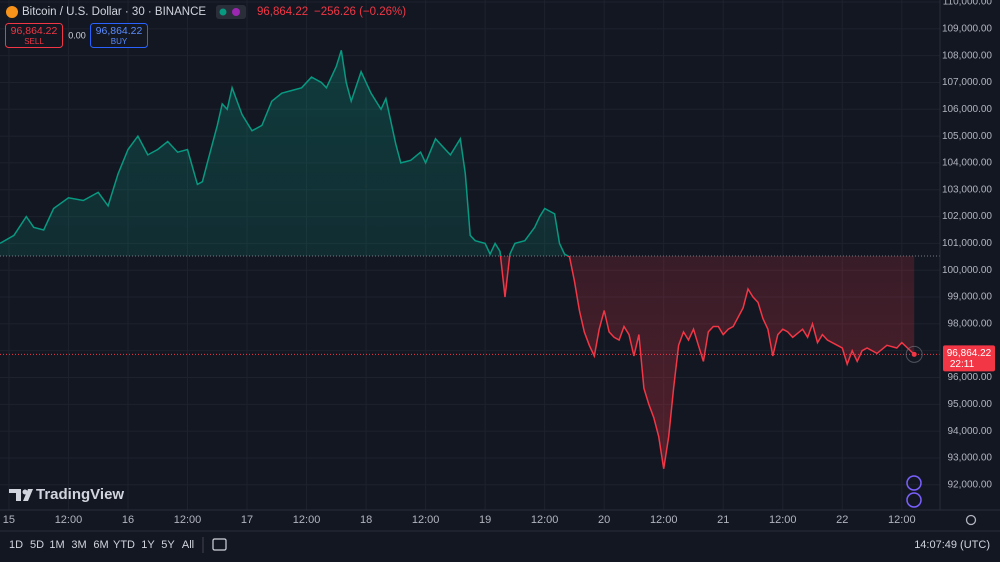 The image size is (1000, 562). What do you see at coordinates (969, 353) in the screenshot?
I see `last-price-label: 96,864.22` at bounding box center [969, 353].